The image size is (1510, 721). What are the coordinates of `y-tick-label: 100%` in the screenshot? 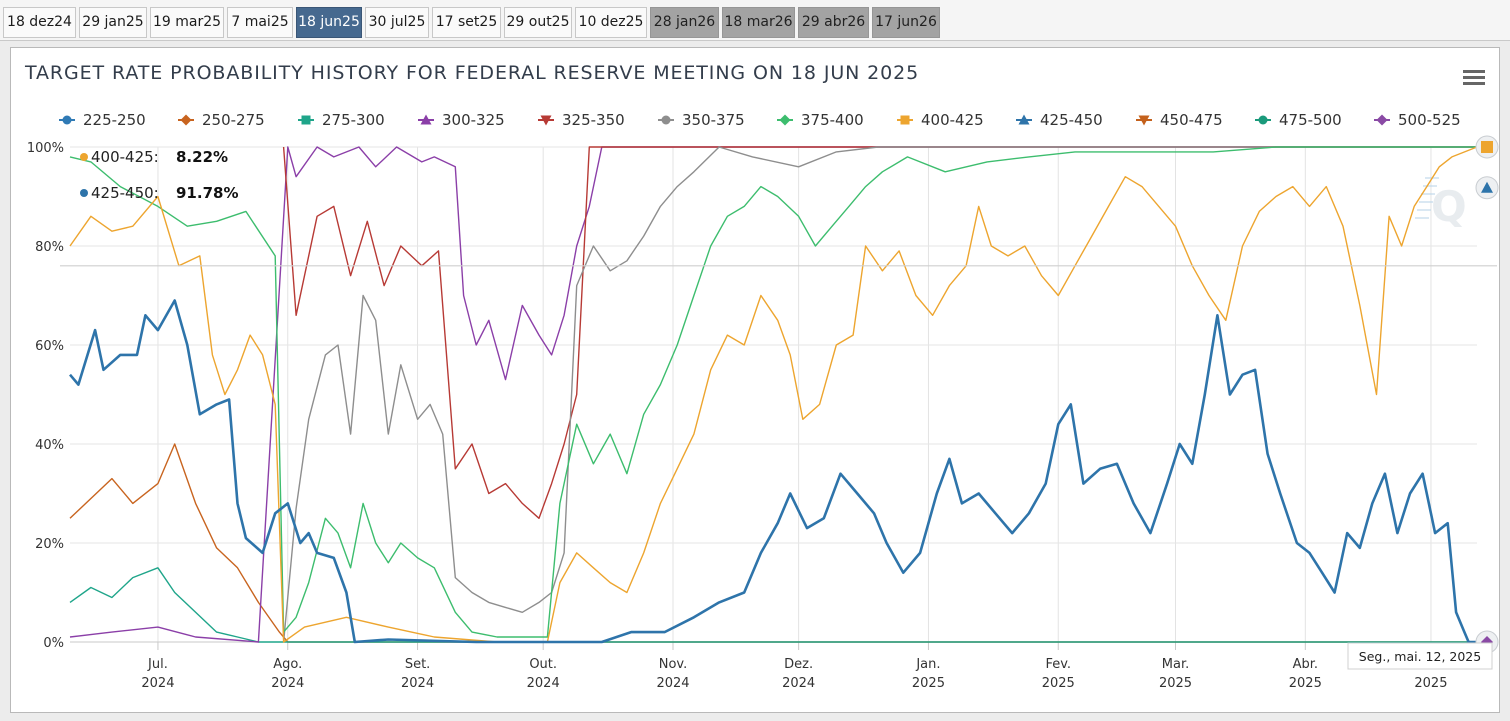 It's located at (45, 148).